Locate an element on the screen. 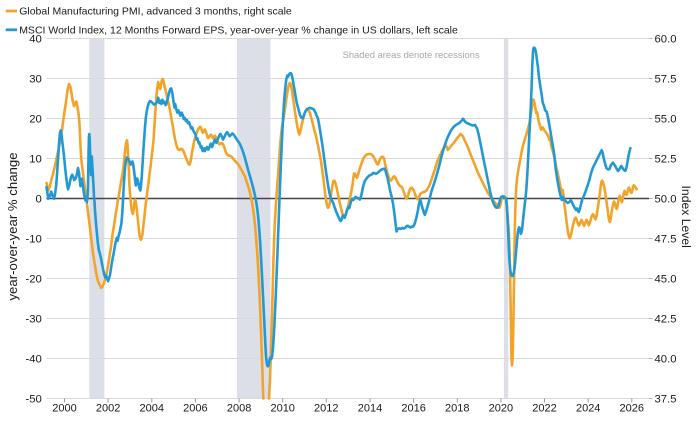  svg-text: 2004 is located at coordinates (152, 409).